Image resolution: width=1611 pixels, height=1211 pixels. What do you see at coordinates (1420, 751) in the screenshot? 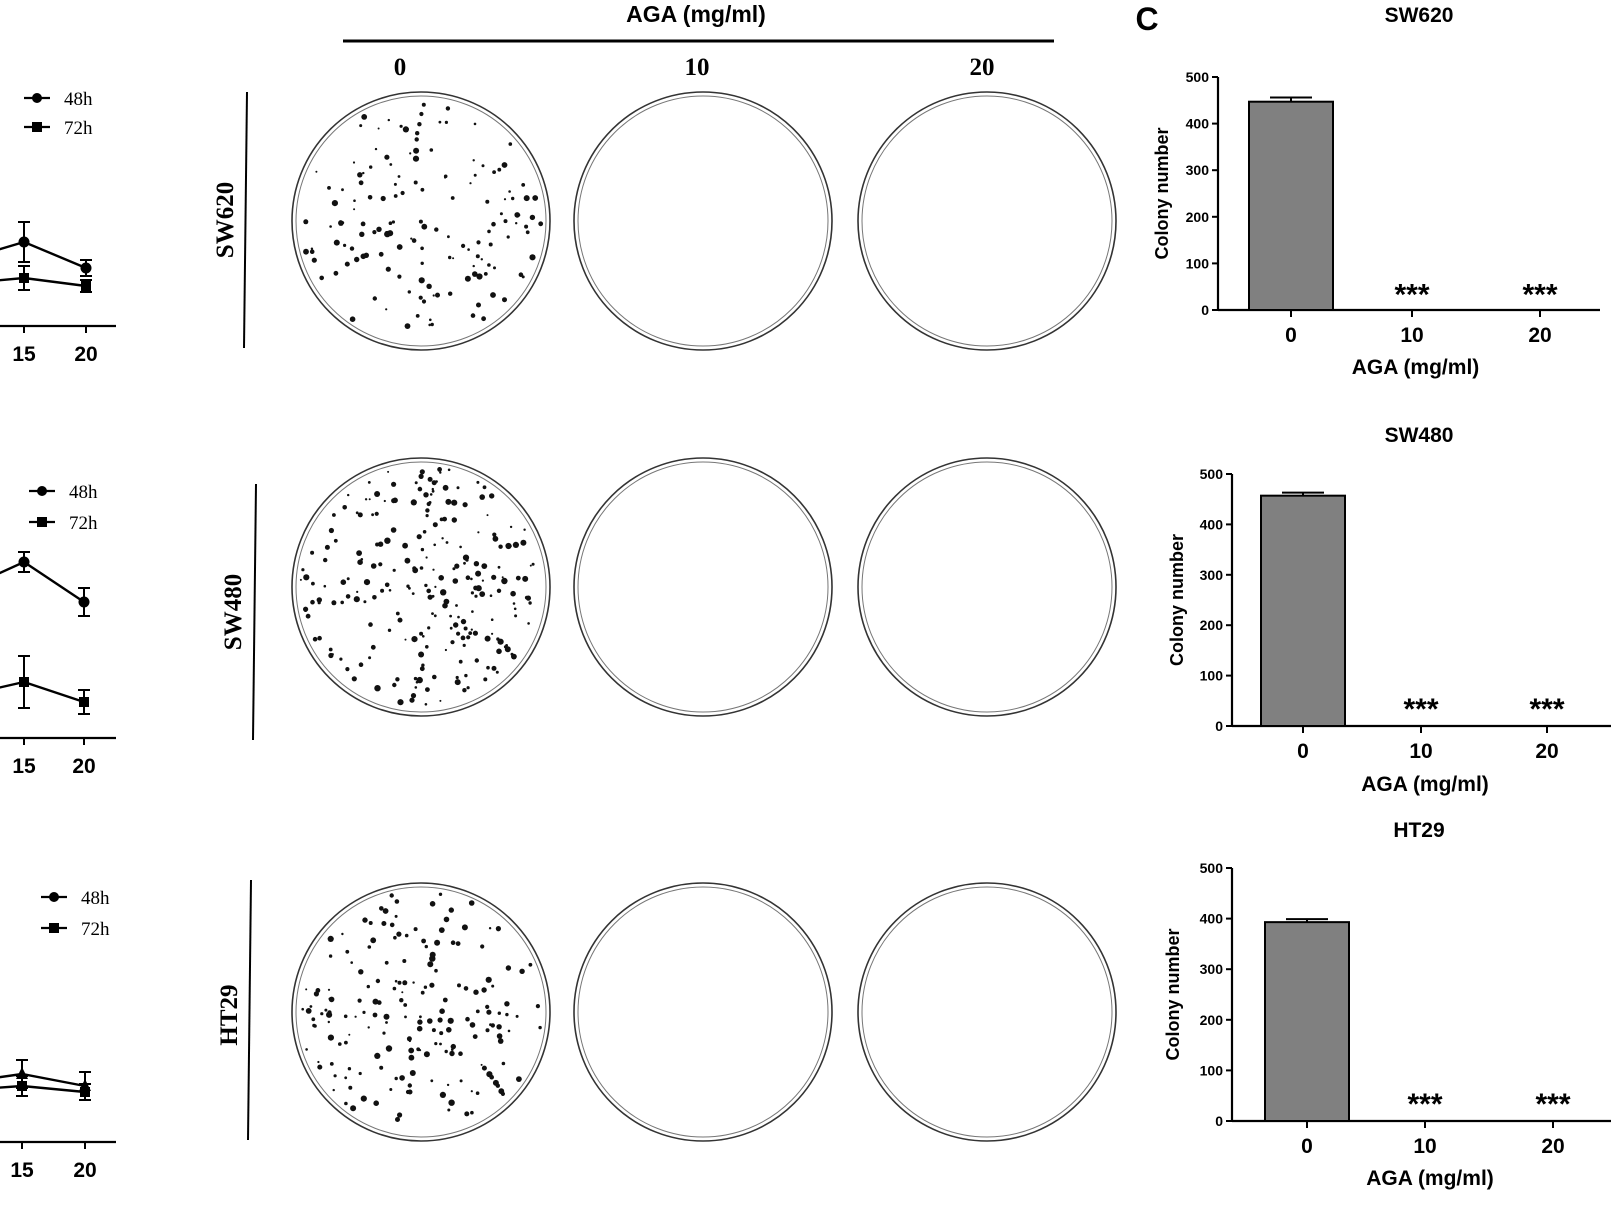
I see `x-tick-label: 10` at bounding box center [1420, 751].